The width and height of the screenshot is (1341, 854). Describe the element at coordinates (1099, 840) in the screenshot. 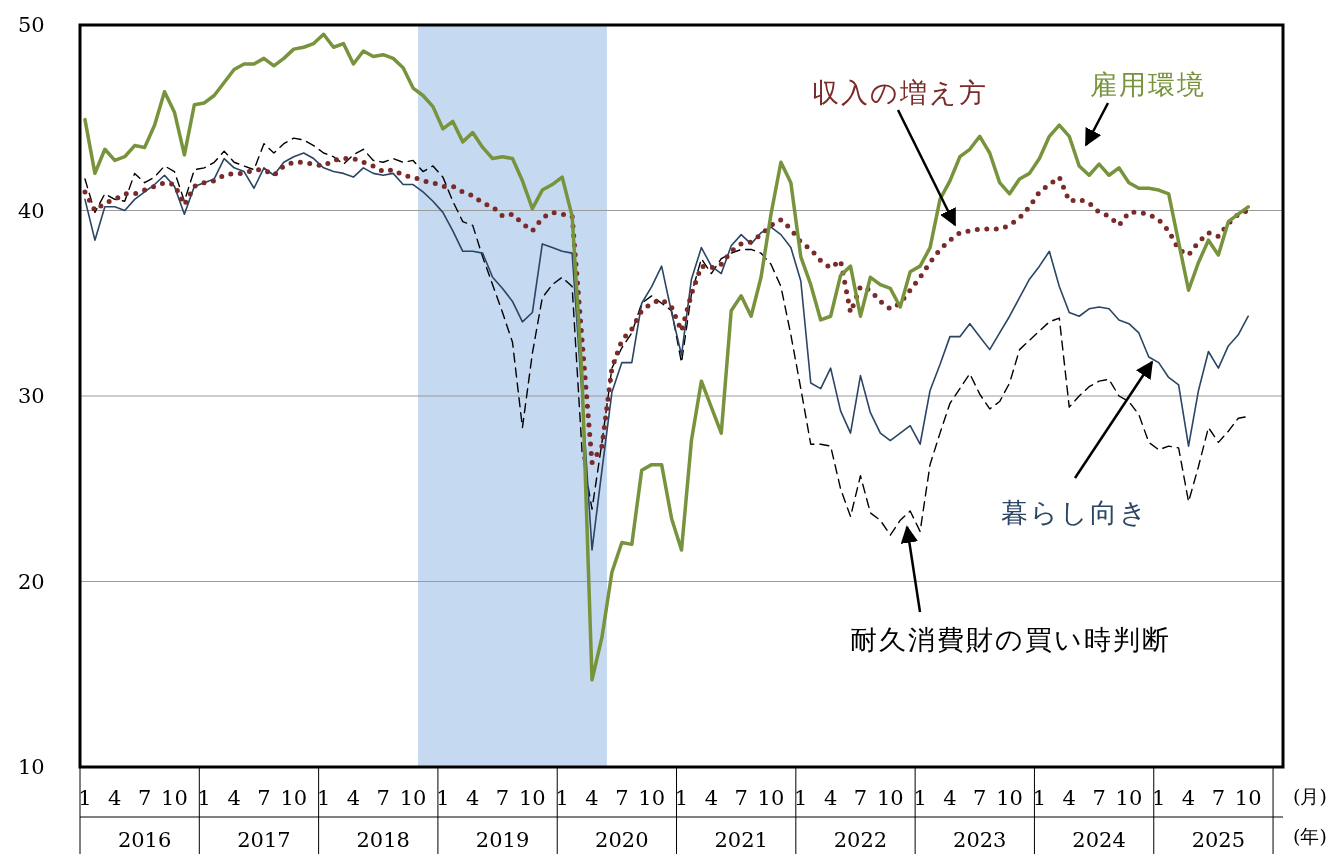

I see `x2-tick-label: 2024` at that location.